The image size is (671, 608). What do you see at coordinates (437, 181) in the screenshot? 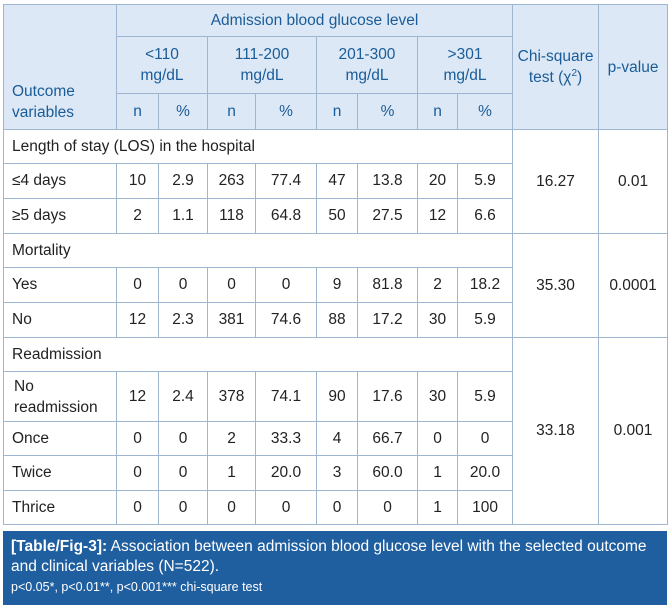
I see `cell: 20` at bounding box center [437, 181].